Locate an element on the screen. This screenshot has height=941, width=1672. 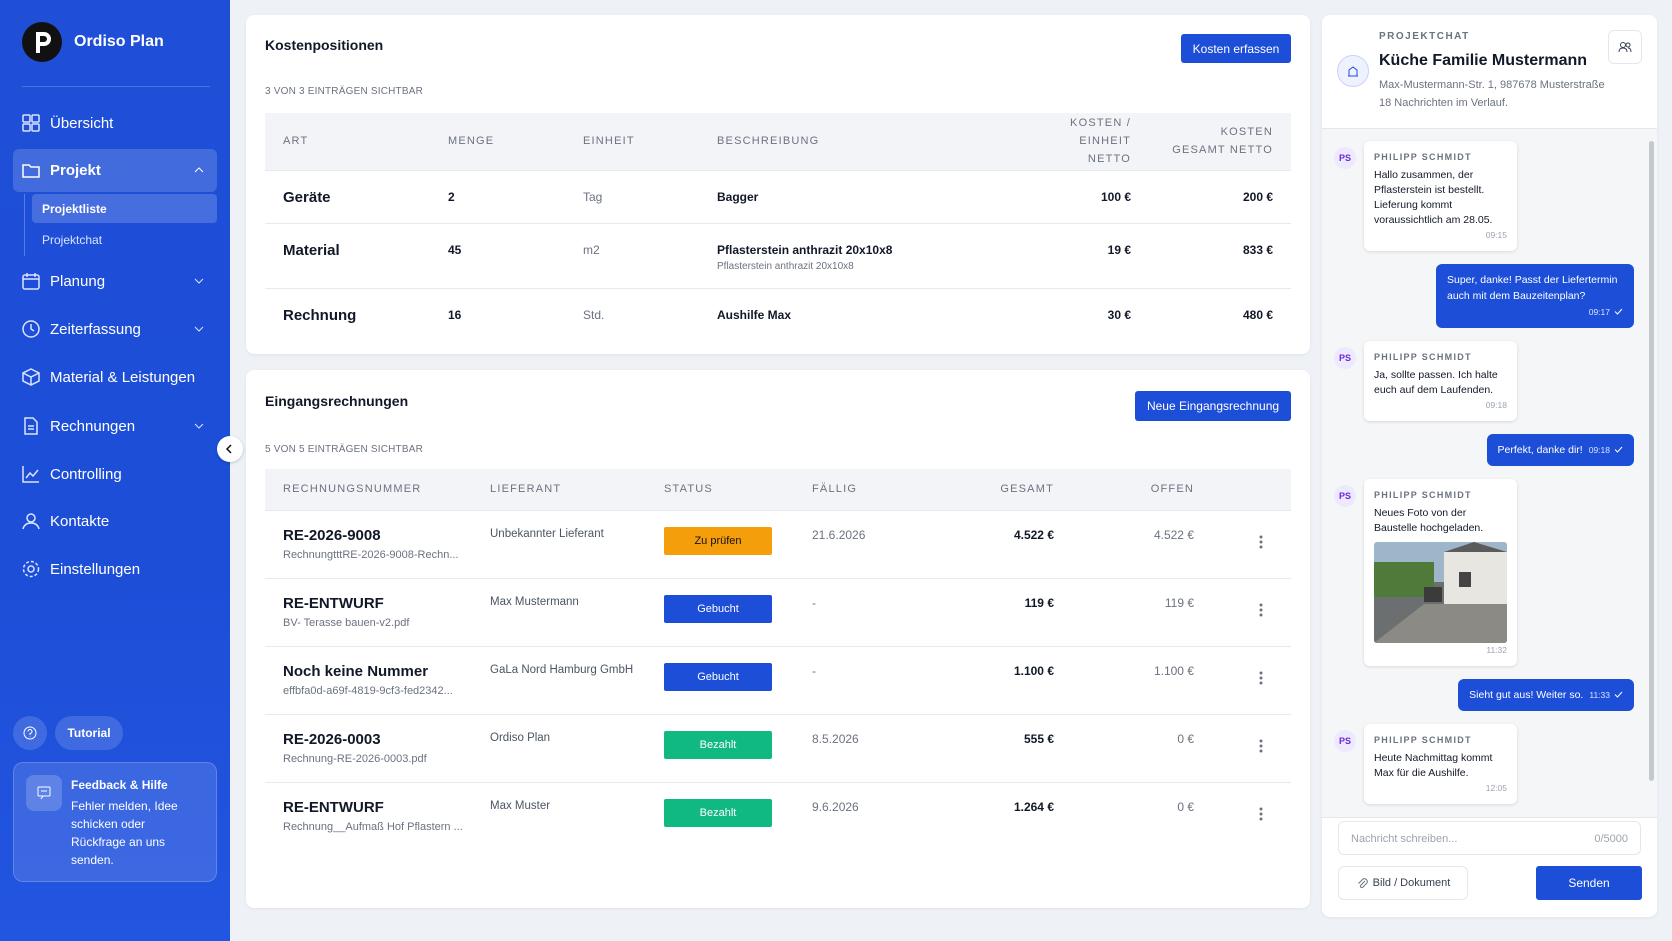
attach-label: Bild / Dokument is located at coordinates (1411, 883).